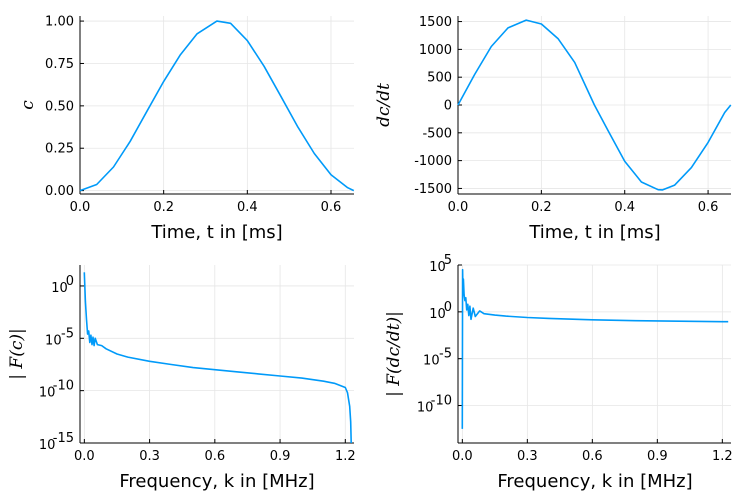 This screenshot has width=747, height=498. I want to click on series-line-c, so click(217, 106).